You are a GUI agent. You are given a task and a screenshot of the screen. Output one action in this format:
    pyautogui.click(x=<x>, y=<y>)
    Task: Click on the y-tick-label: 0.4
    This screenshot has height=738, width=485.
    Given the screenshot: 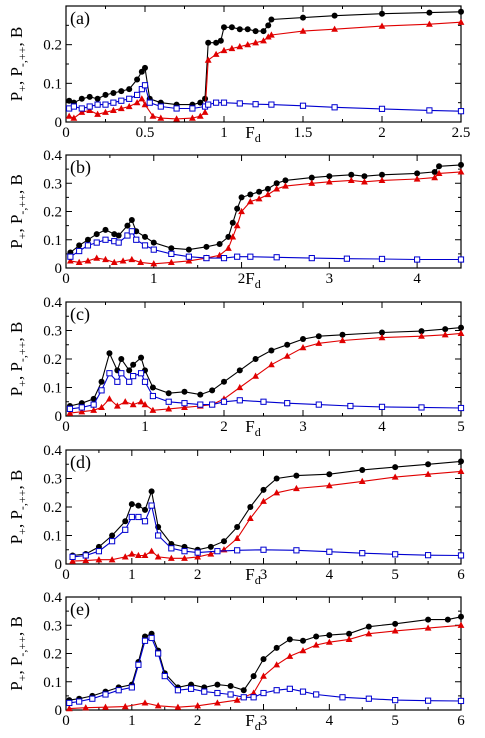 What is the action you would take?
    pyautogui.click(x=52, y=451)
    